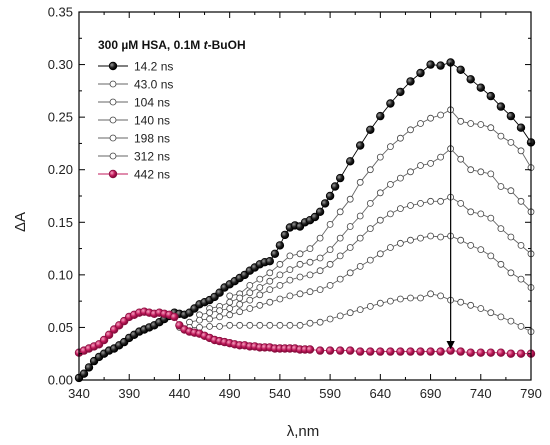 Image resolution: width=550 pixels, height=445 pixels. What do you see at coordinates (20, 222) in the screenshot?
I see `y-axis-label: ΔA` at bounding box center [20, 222].